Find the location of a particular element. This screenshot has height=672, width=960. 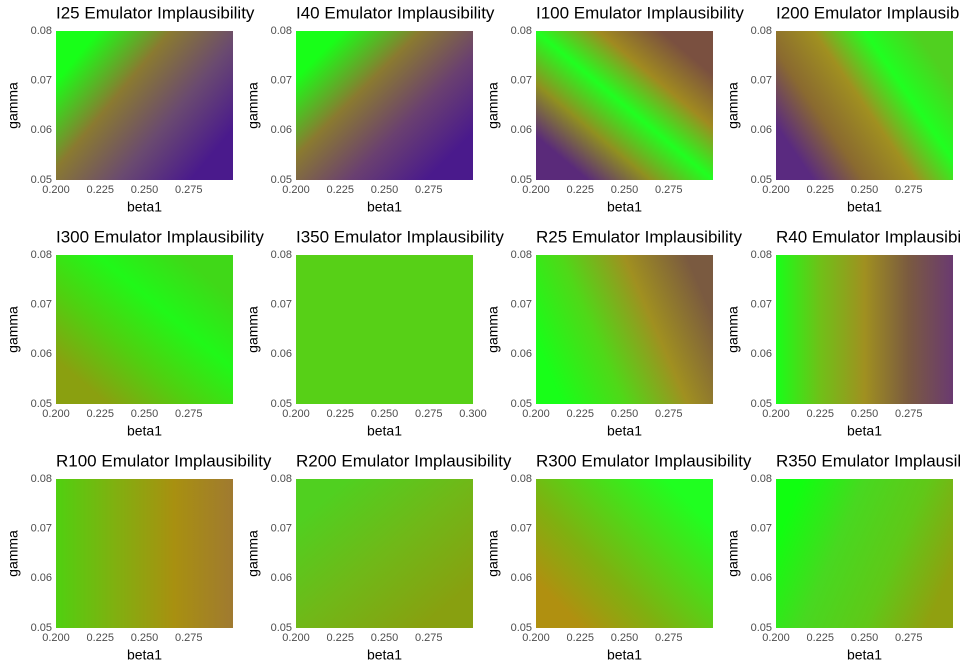

chart-title: R25 Emulator Implausibility is located at coordinates (639, 236).